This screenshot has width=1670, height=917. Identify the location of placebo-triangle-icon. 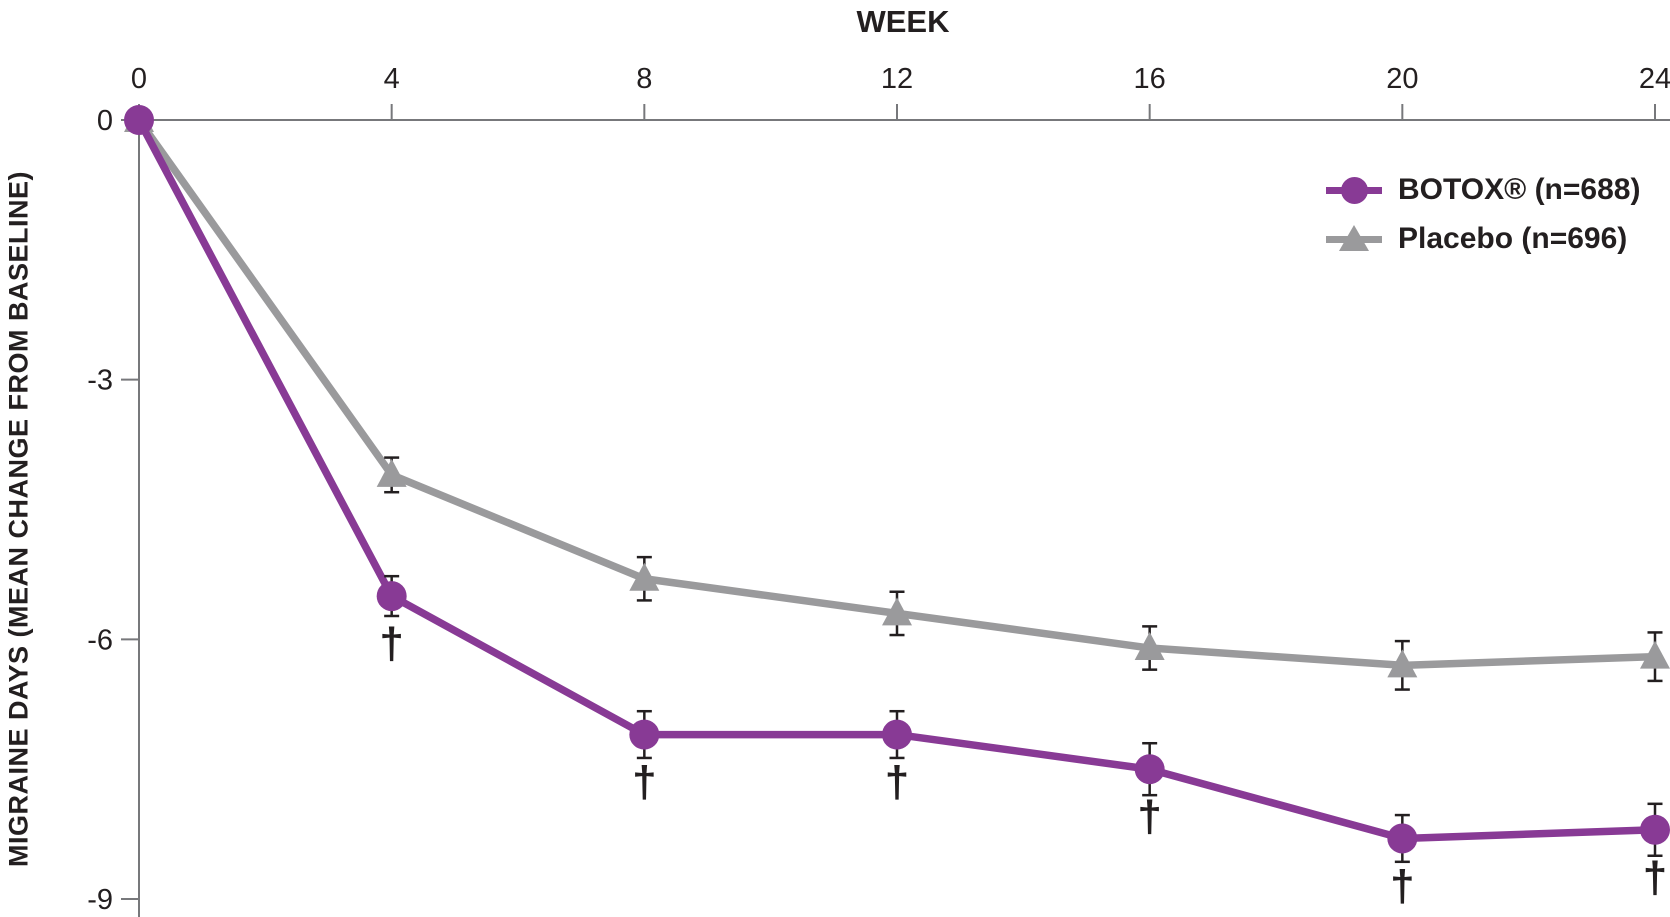
(1354, 238).